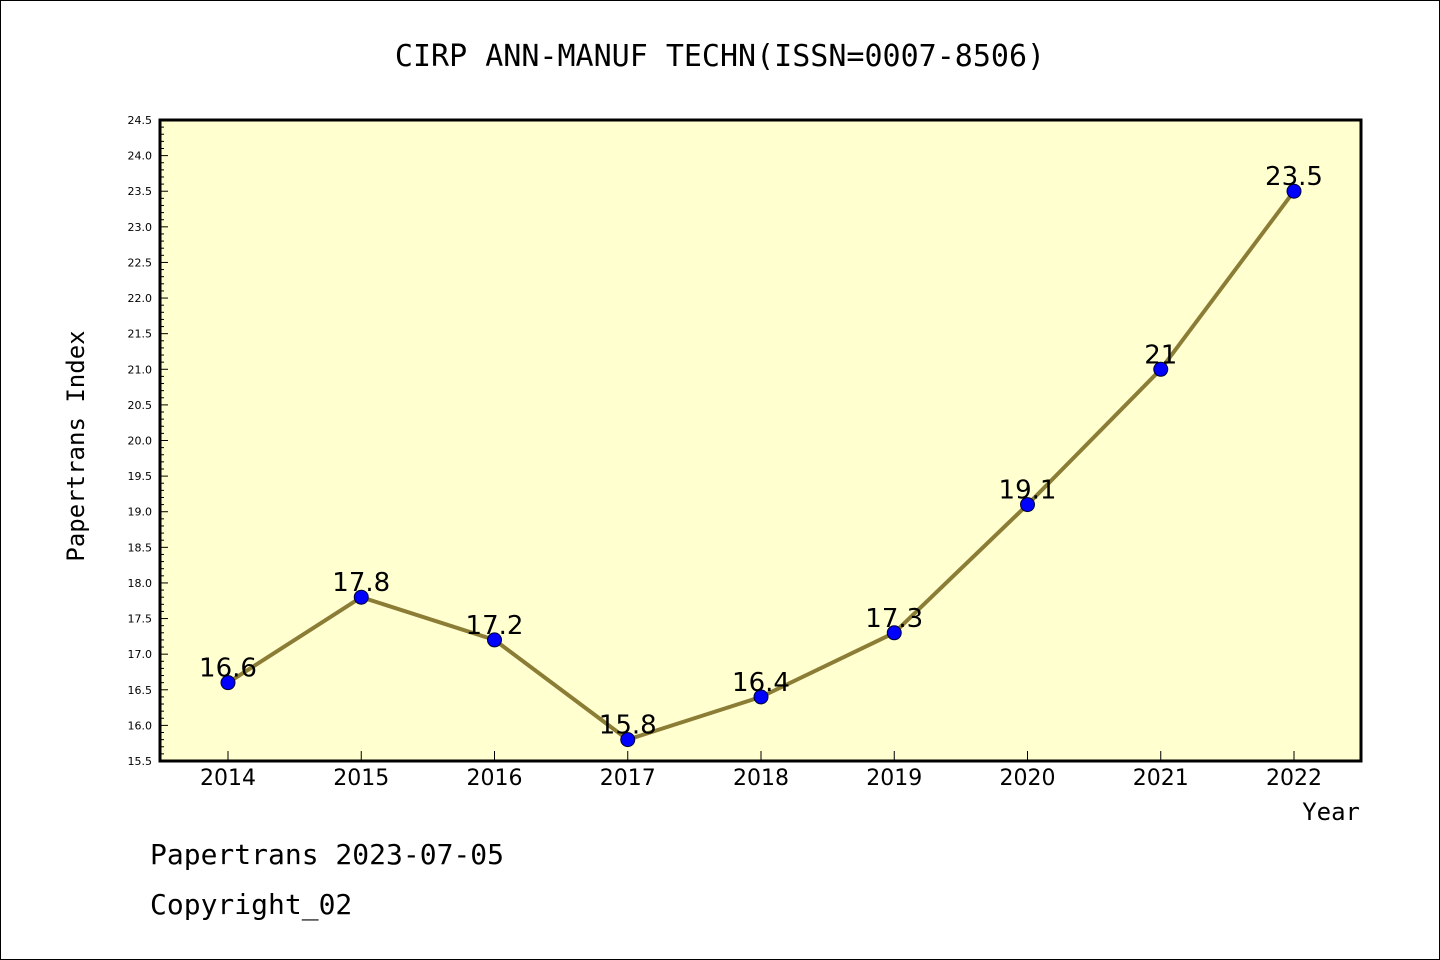 This screenshot has height=960, width=1440. I want to click on y-tick-label: 23.5, so click(140, 191).